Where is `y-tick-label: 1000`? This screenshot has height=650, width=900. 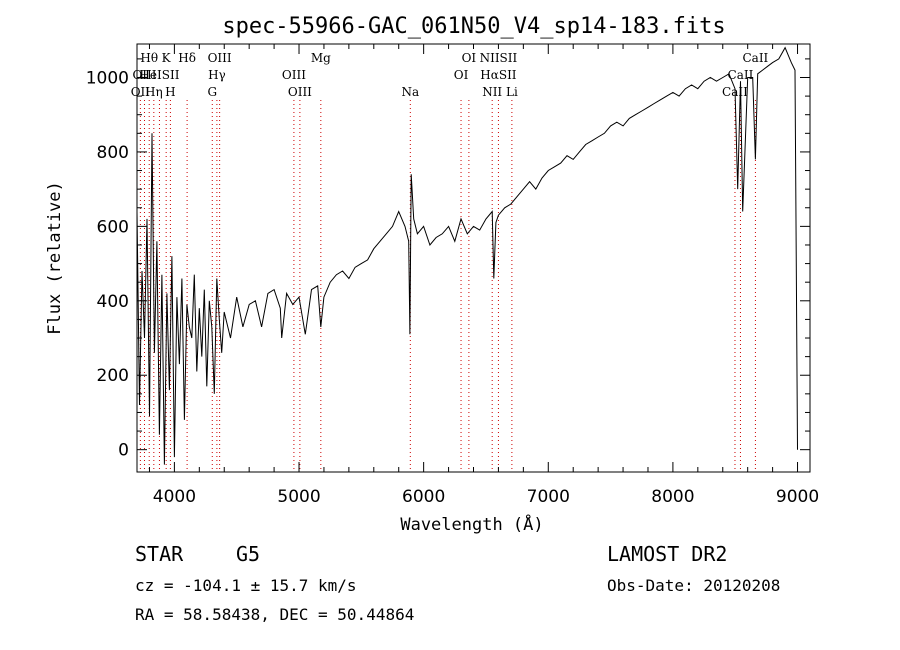 y-tick-label: 1000 is located at coordinates (107, 78).